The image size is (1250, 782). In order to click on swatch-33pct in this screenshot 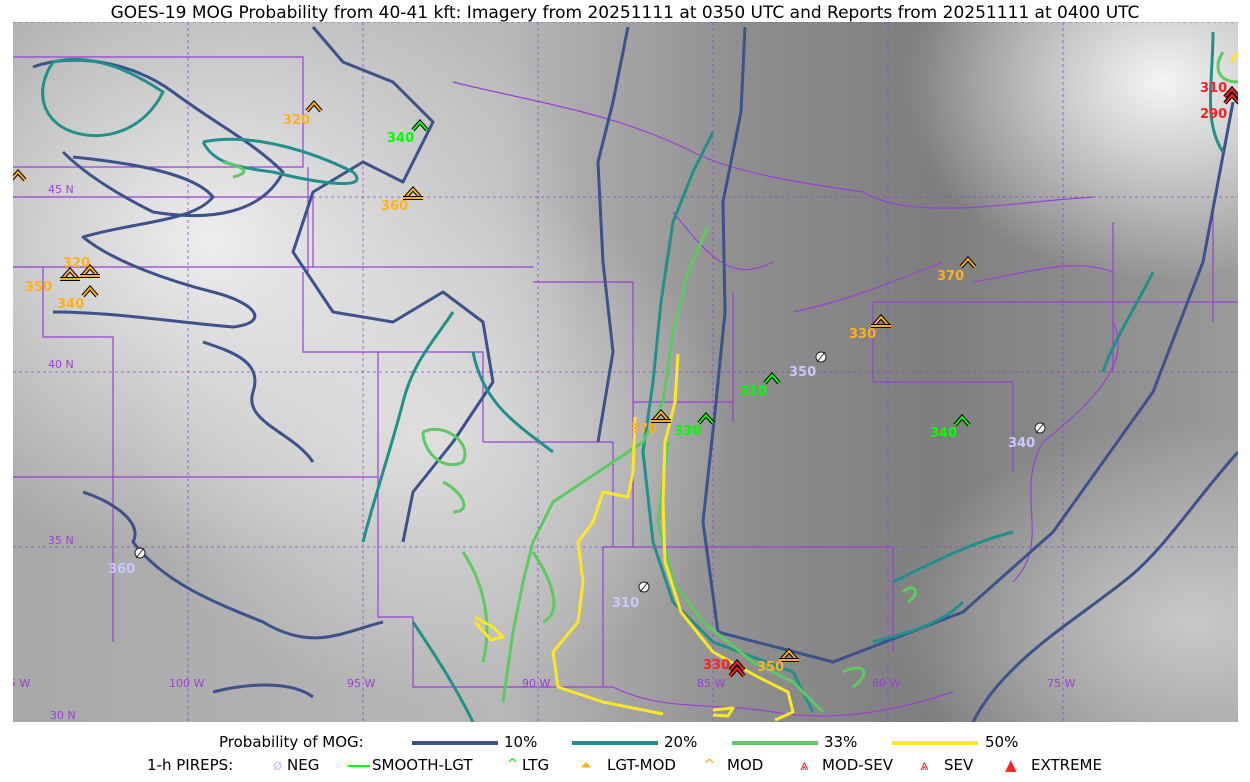, I will do `click(775, 743)`.